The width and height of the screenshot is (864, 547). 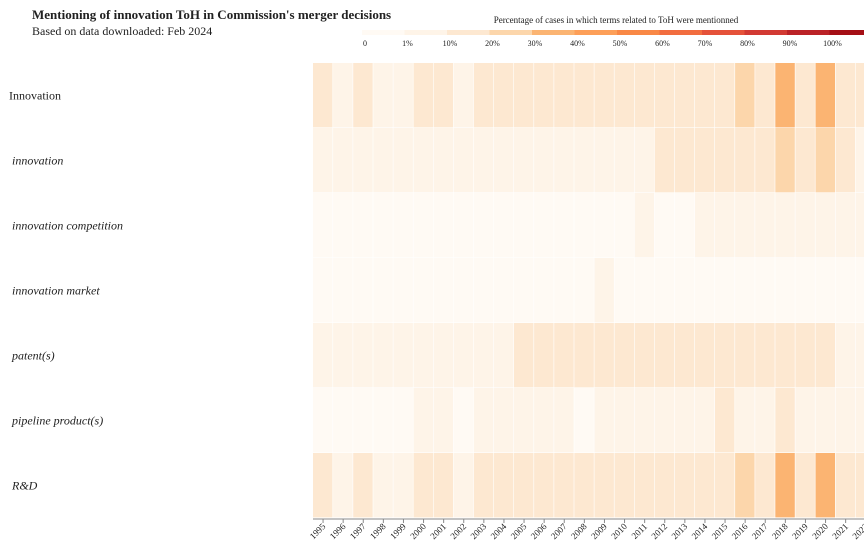 I want to click on x-tick-label: 2001, so click(x=438, y=531).